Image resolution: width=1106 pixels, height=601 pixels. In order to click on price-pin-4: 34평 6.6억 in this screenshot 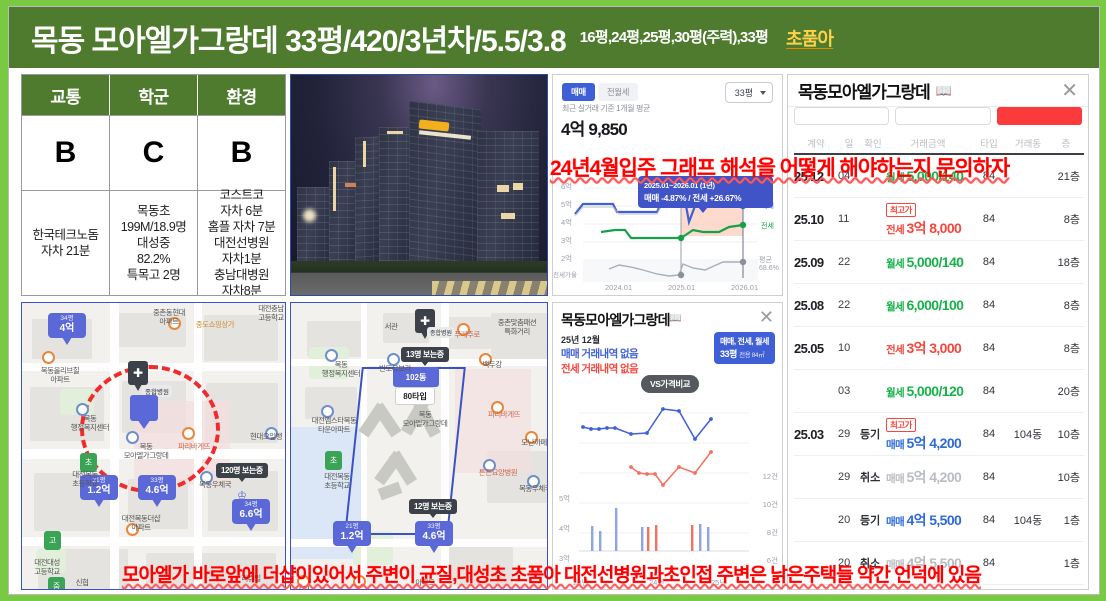, I will do `click(251, 515)`.